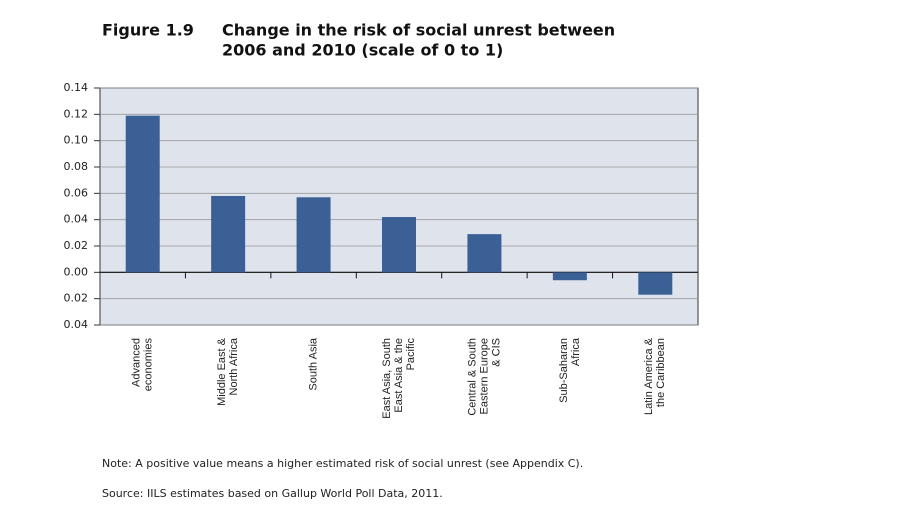 This screenshot has height=510, width=920. What do you see at coordinates (484, 376) in the screenshot?
I see `x-tick-label: Eastern Europe` at bounding box center [484, 376].